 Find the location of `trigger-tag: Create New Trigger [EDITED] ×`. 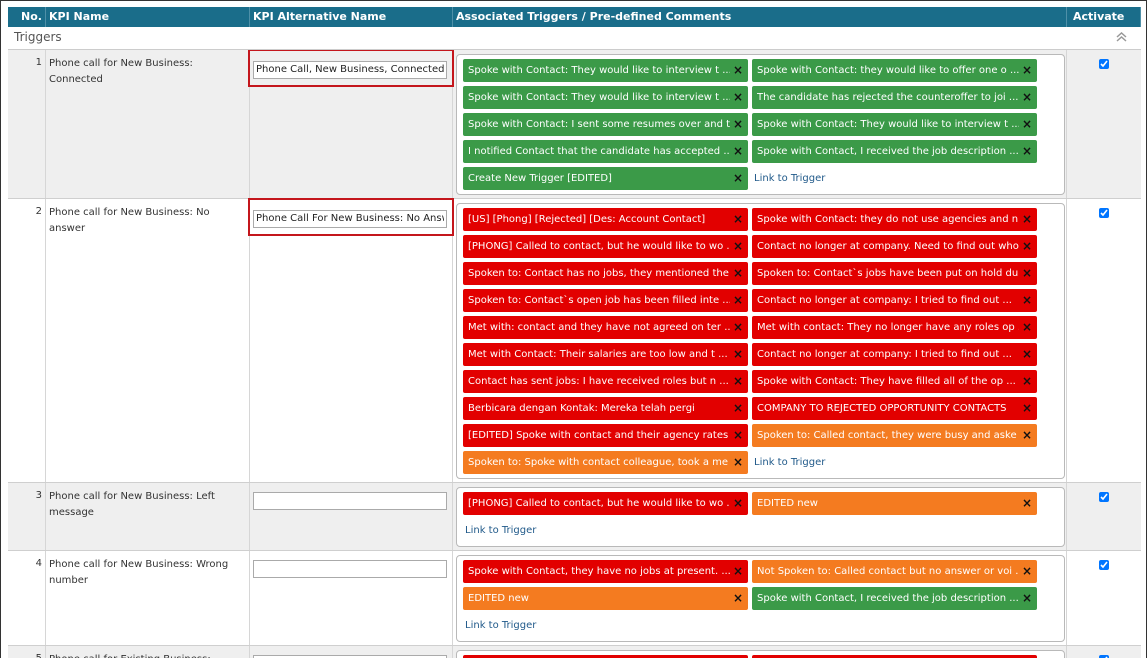

trigger-tag: Create New Trigger [EDITED] × is located at coordinates (605, 178).